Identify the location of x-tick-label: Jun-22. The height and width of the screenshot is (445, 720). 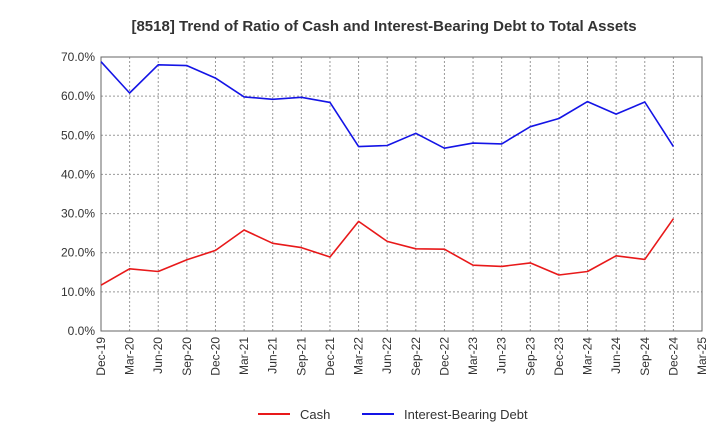
(387, 355).